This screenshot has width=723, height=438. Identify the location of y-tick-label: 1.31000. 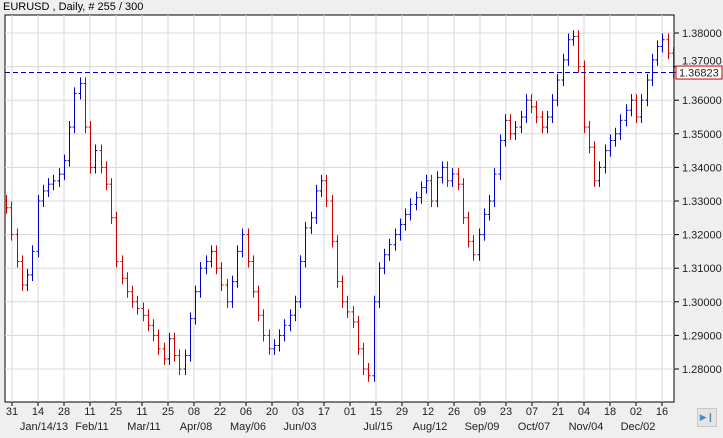
(702, 269).